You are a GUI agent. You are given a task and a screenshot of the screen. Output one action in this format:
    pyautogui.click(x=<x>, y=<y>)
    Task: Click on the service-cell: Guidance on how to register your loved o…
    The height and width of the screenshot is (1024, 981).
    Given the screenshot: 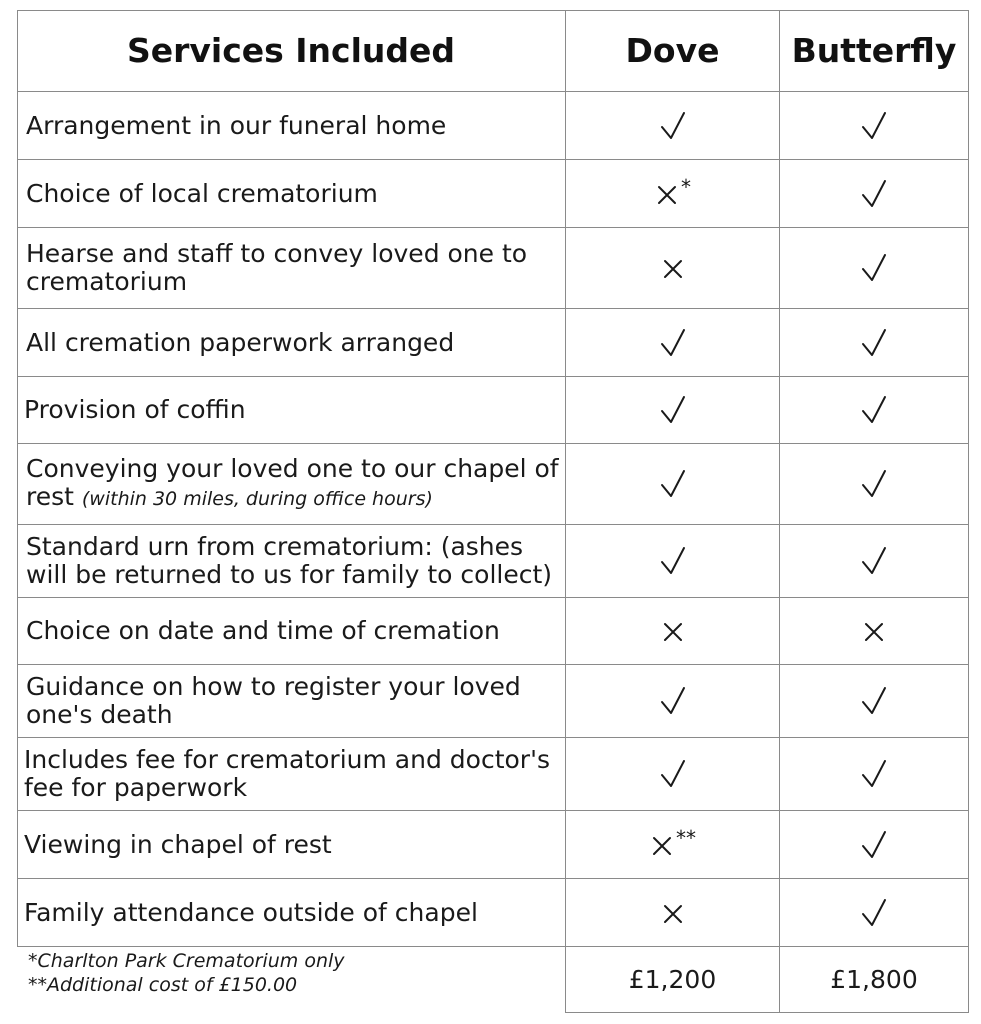 What is the action you would take?
    pyautogui.click(x=294, y=701)
    